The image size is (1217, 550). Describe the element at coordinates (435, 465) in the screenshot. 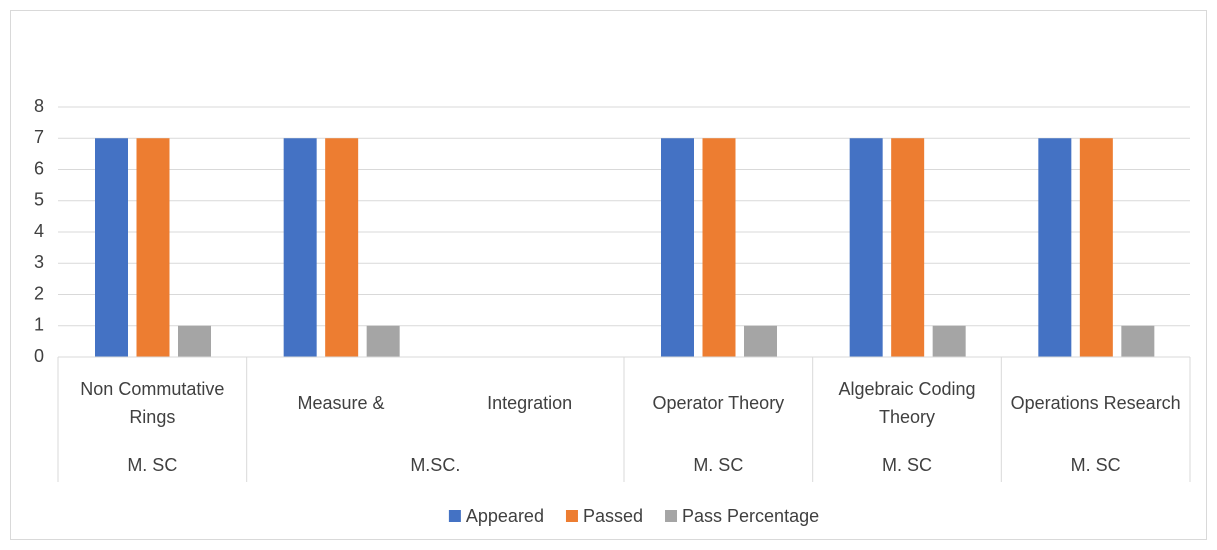

I see `group-label: M.SC.` at that location.